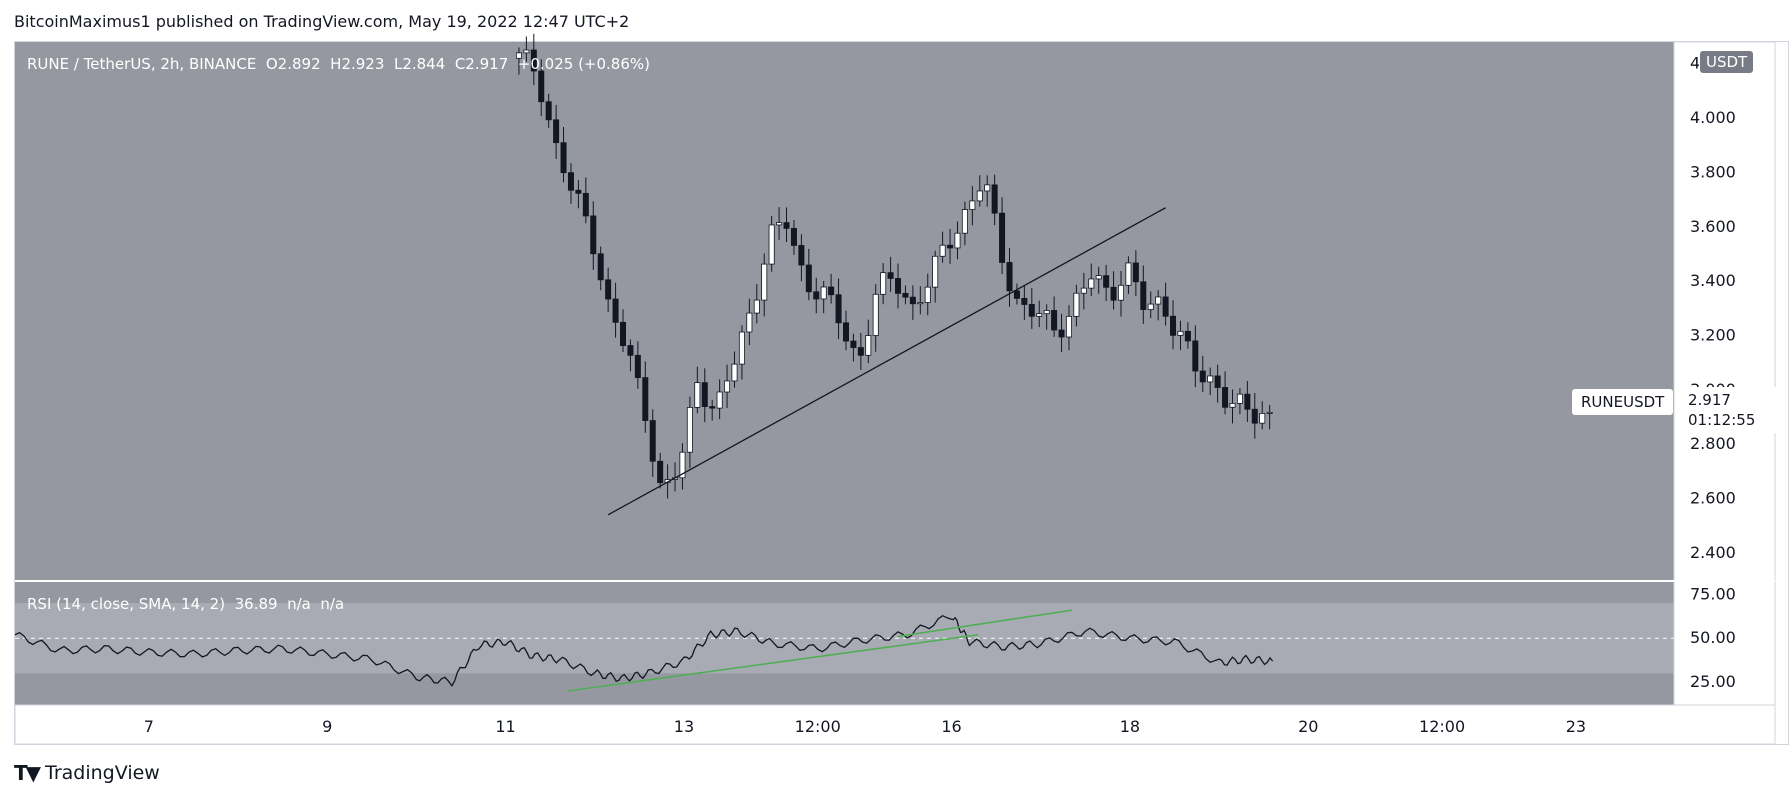 The height and width of the screenshot is (800, 1791). Describe the element at coordinates (1623, 402) in the screenshot. I see `symbol-price-tag: RUNEUSDT` at that location.